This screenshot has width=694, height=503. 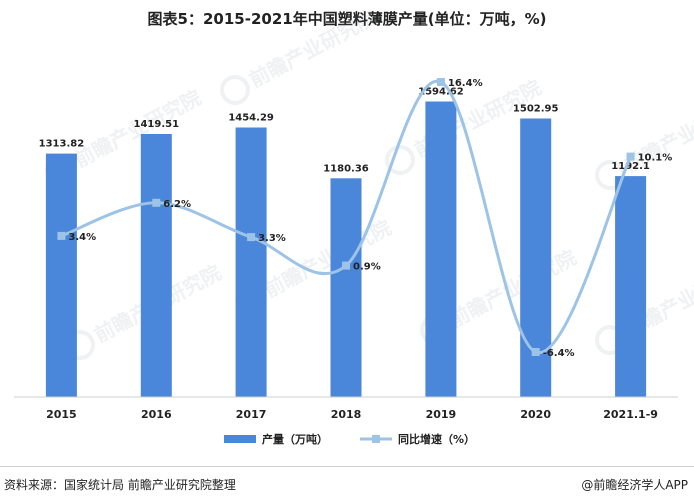 What do you see at coordinates (157, 124) in the screenshot?
I see `bar-value-label: 1419.51` at bounding box center [157, 124].